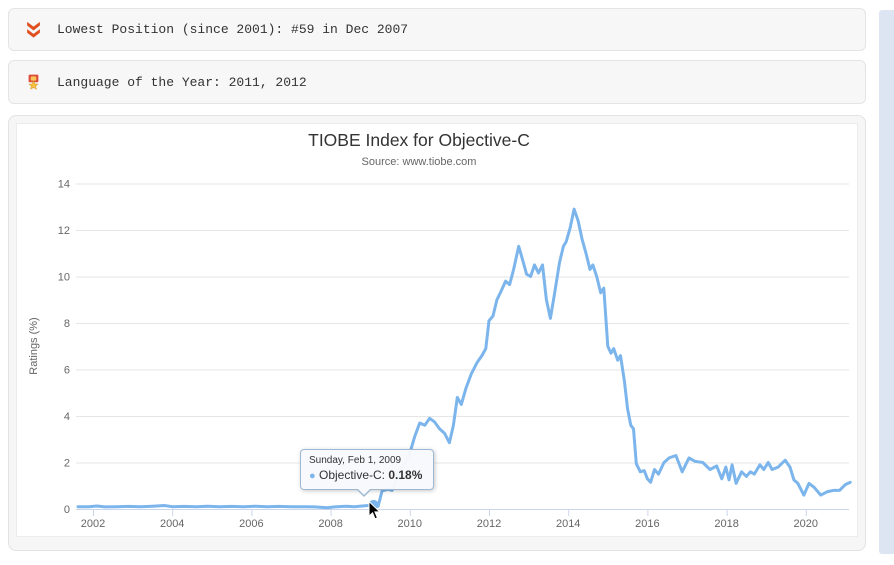 This screenshot has height=565, width=894. I want to click on tooltip-value-line: ● Objective-C: 0.18%, so click(367, 476).